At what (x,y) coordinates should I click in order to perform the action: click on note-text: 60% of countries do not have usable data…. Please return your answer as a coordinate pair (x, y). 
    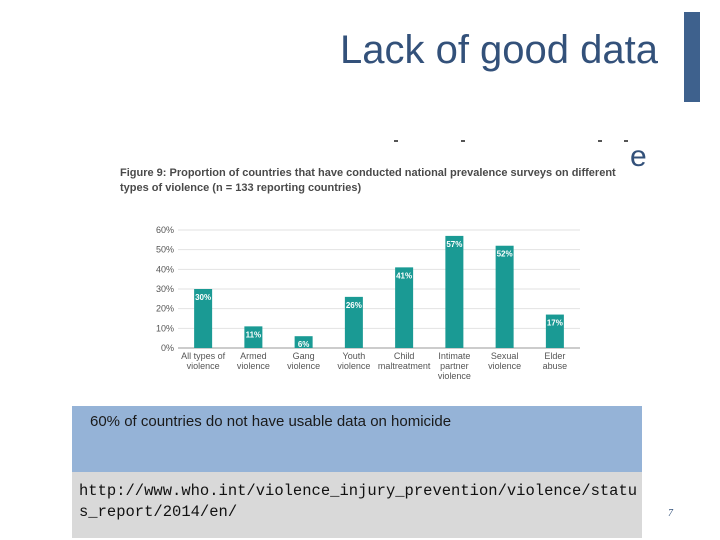
    Looking at the image, I should click on (271, 421).